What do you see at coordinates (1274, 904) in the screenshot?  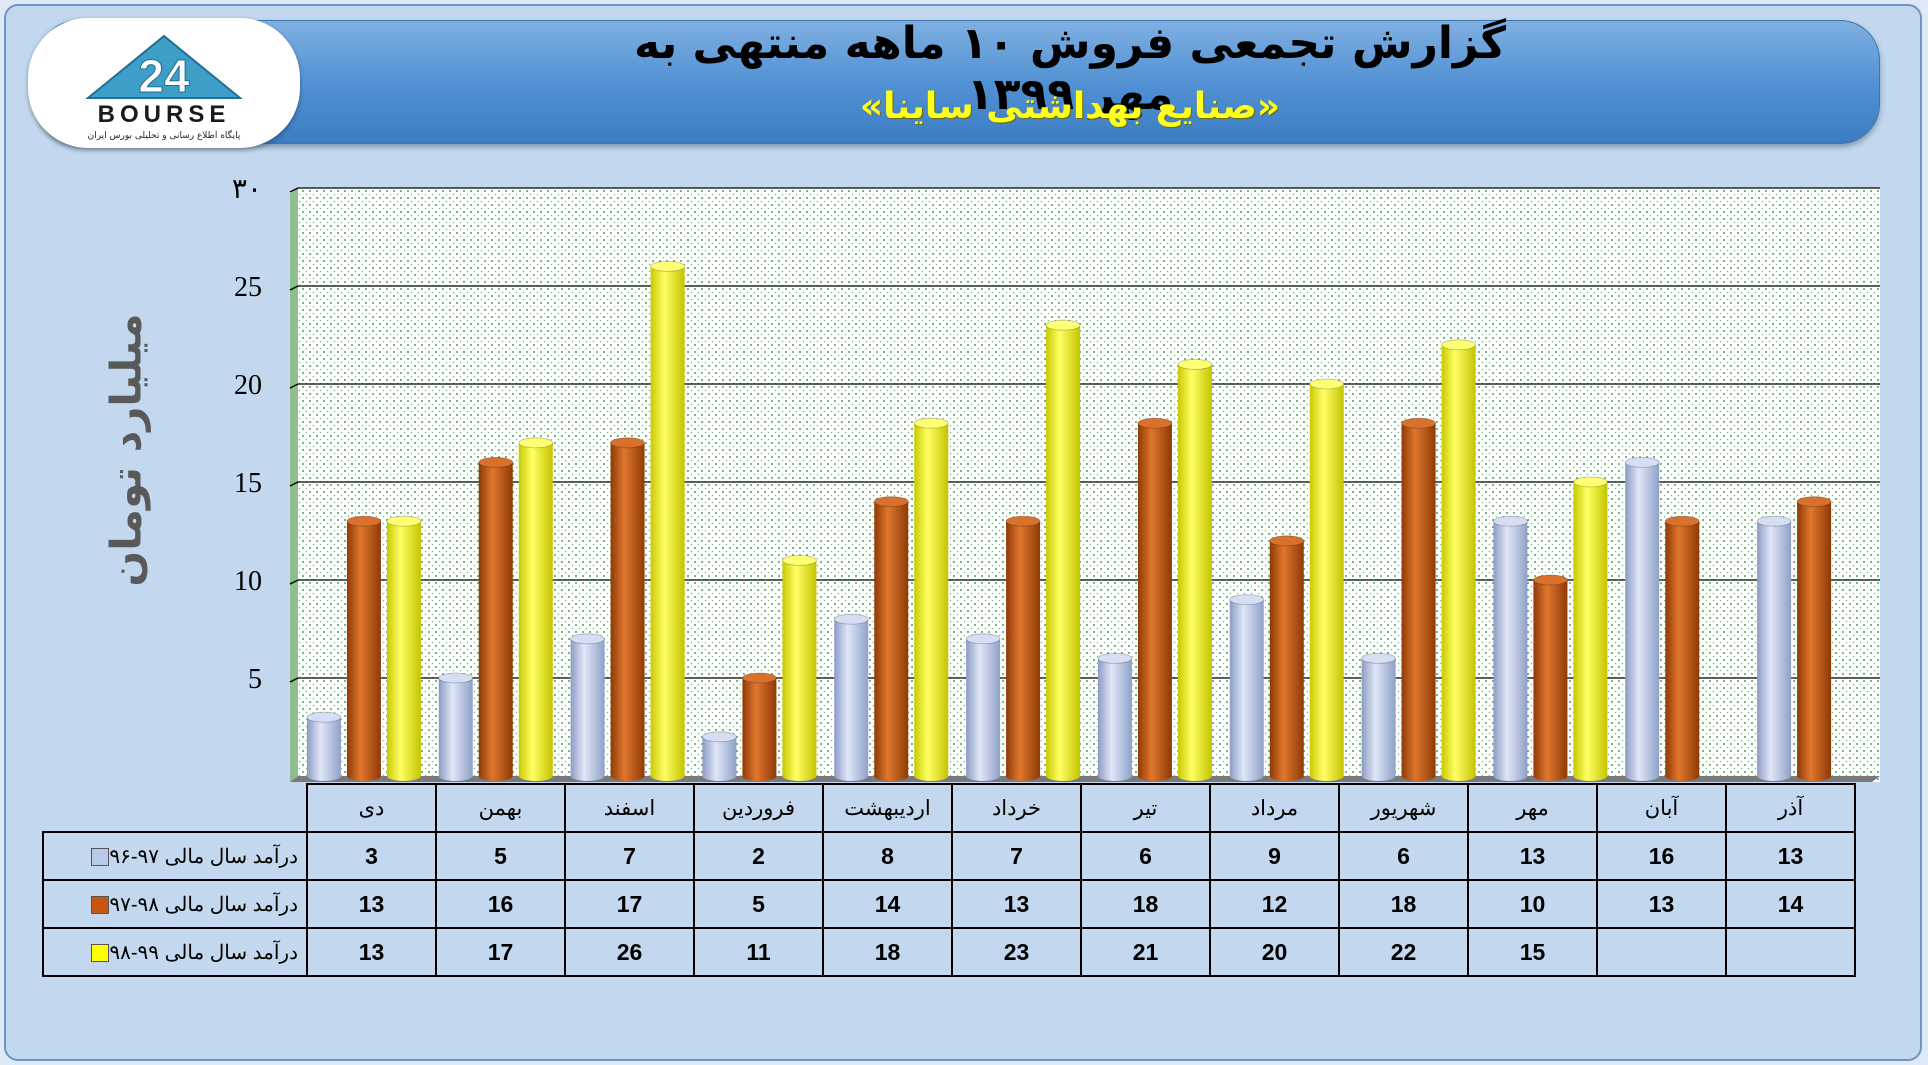 I see `data-label: 12` at bounding box center [1274, 904].